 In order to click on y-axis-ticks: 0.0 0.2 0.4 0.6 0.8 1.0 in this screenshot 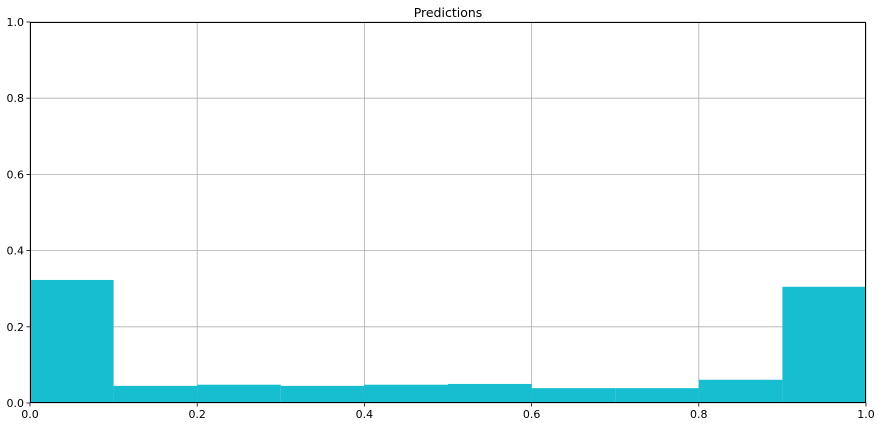, I will do `click(18, 213)`.